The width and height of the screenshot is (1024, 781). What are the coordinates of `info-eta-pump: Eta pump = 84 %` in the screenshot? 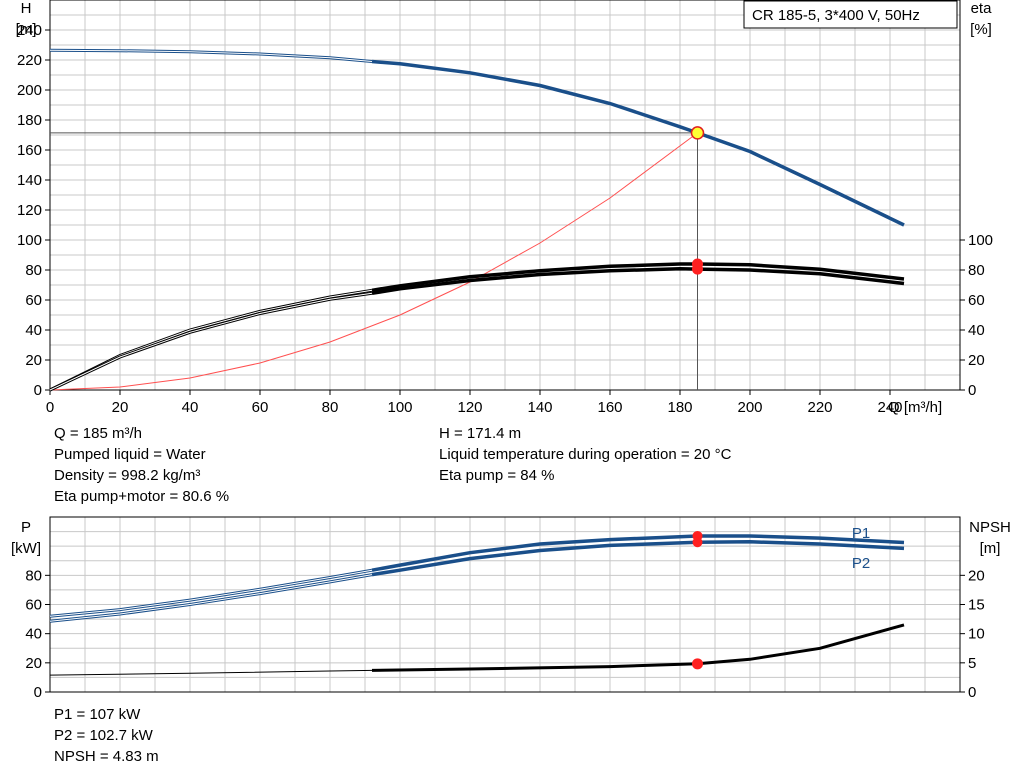 It's located at (497, 475).